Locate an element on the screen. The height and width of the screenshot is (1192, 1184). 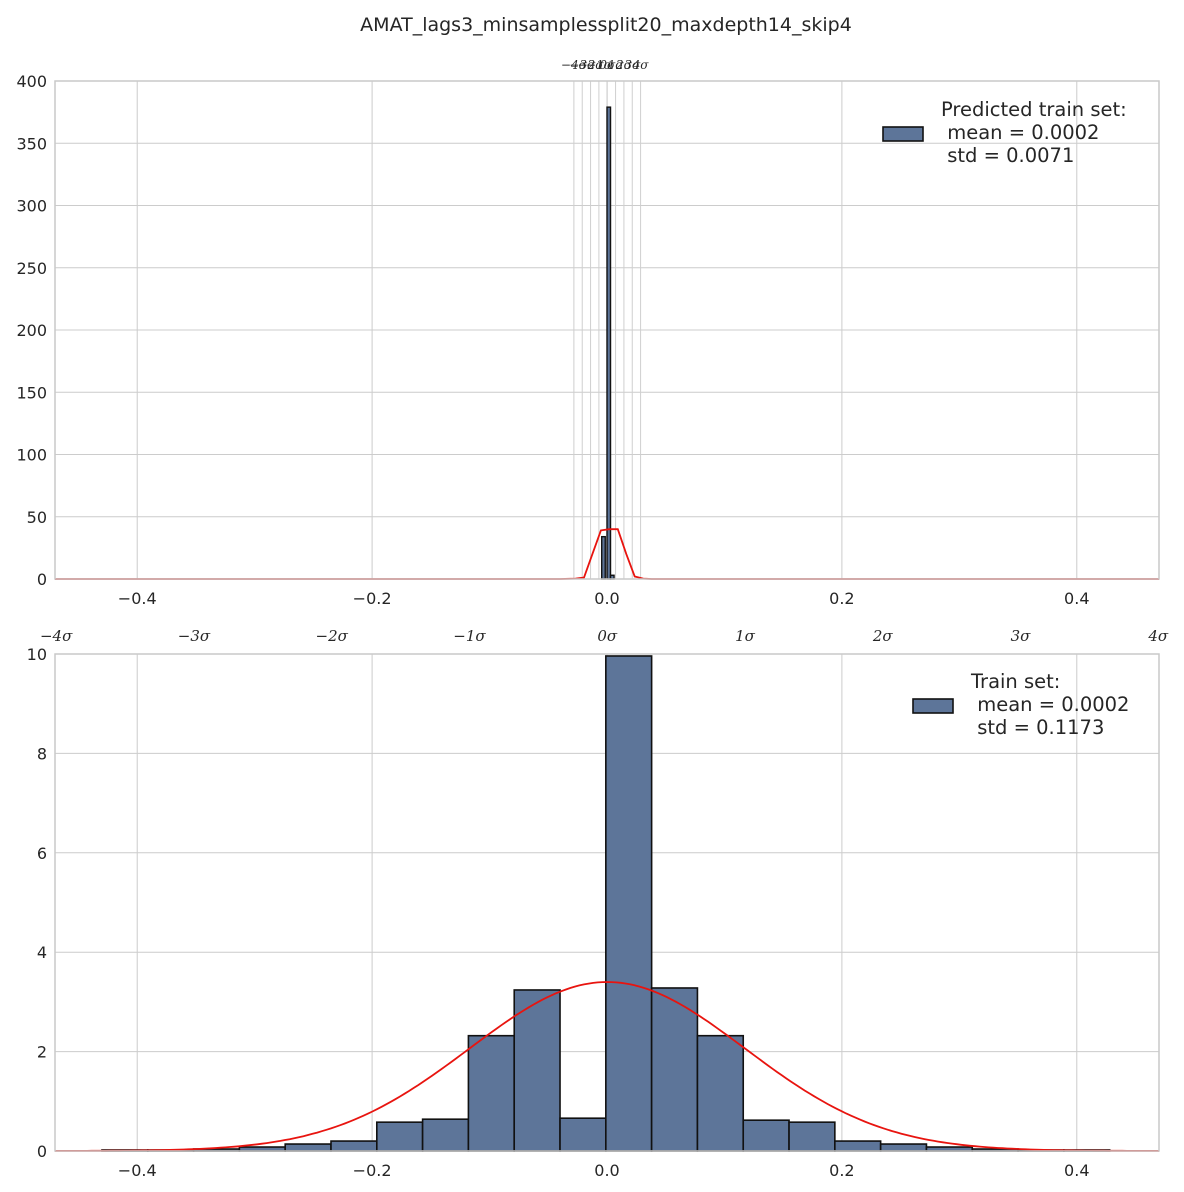
p1-y-tick-label: 350 is located at coordinates (31, 143).